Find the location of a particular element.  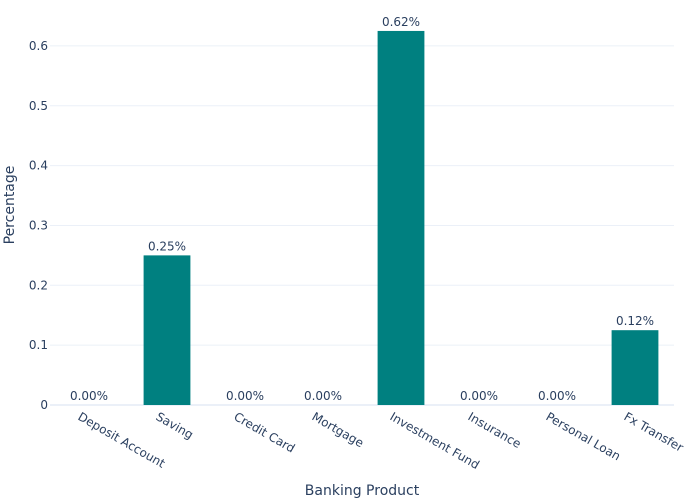

y-axis-title: Percentage is located at coordinates (10, 205).